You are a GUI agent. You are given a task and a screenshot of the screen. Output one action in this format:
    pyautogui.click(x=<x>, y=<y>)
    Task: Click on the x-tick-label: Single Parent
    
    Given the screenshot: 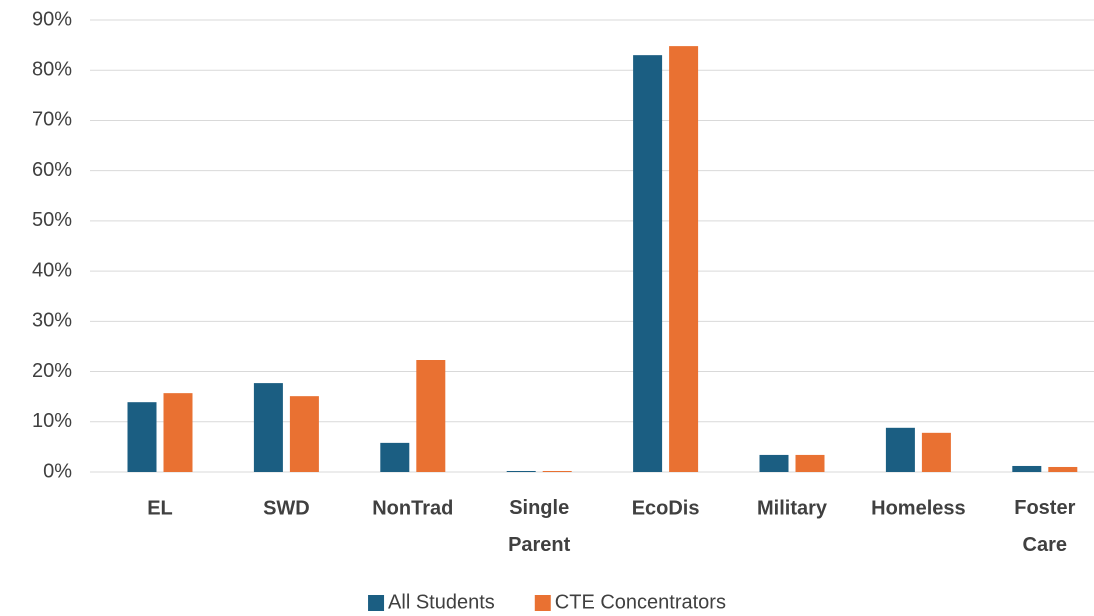 What is the action you would take?
    pyautogui.click(x=539, y=526)
    